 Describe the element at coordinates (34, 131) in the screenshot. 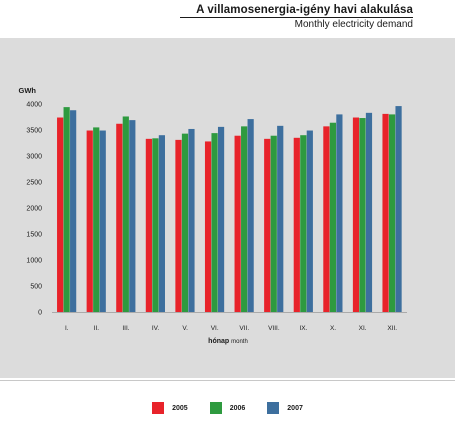

I see `y-tick-label: 3500` at that location.